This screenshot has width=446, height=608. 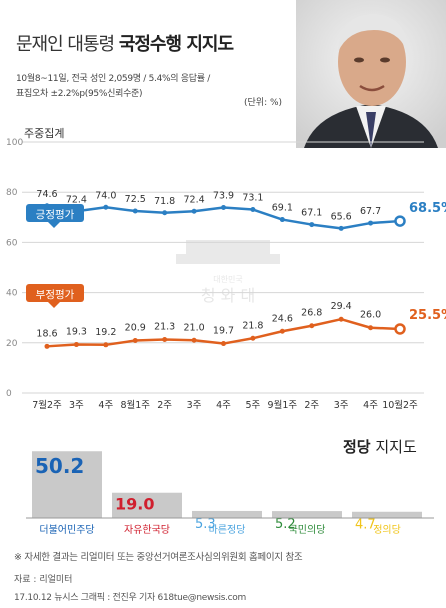 I want to click on y-tick-label: 100, so click(x=14, y=143).